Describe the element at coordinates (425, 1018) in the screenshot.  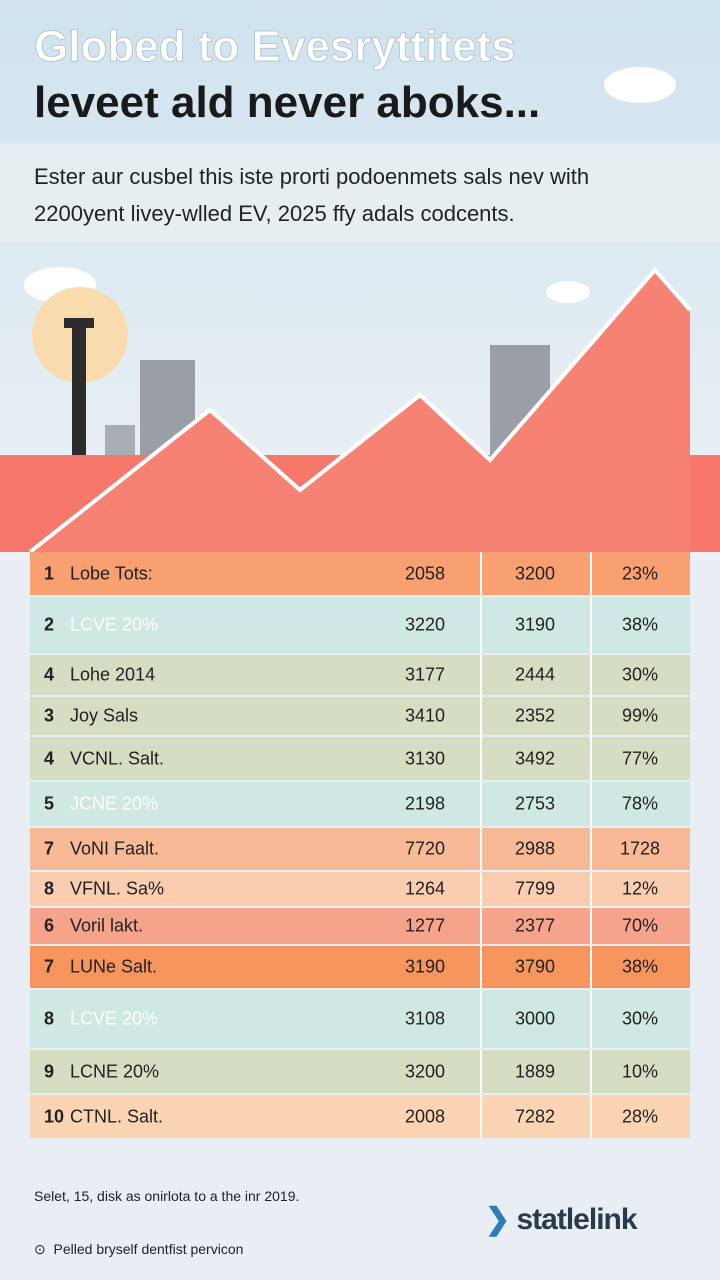
I see `cell: 3108` at that location.